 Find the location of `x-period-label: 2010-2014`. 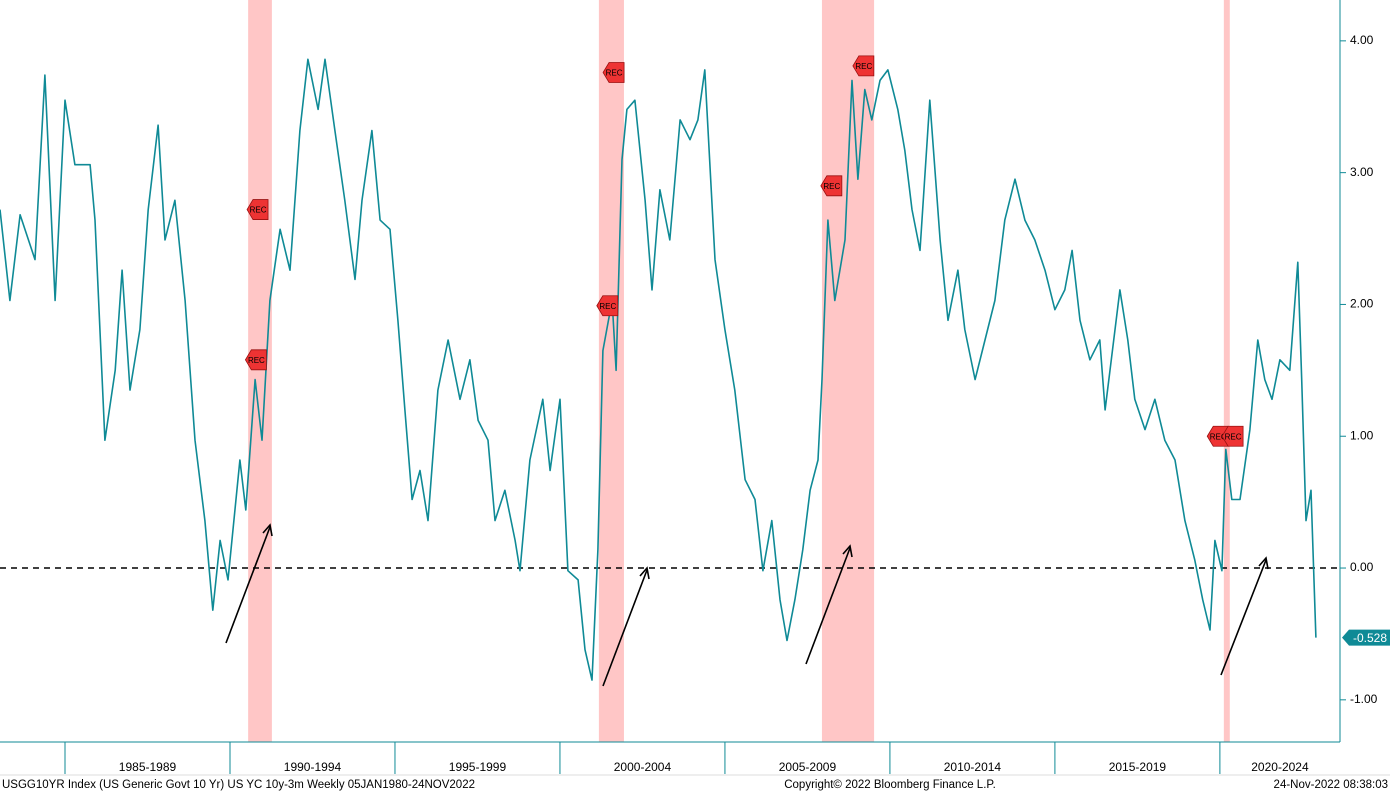

x-period-label: 2010-2014 is located at coordinates (973, 767).